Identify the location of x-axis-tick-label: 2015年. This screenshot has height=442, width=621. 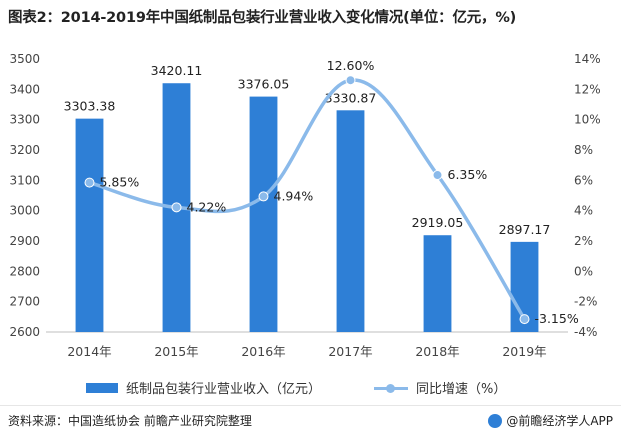
(176, 351).